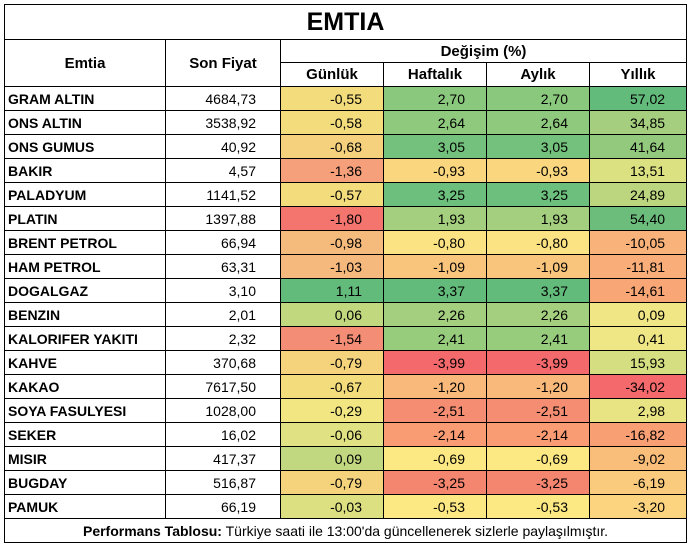 Image resolution: width=690 pixels, height=550 pixels. I want to click on cell-last-price: 3538,92, so click(223, 122).